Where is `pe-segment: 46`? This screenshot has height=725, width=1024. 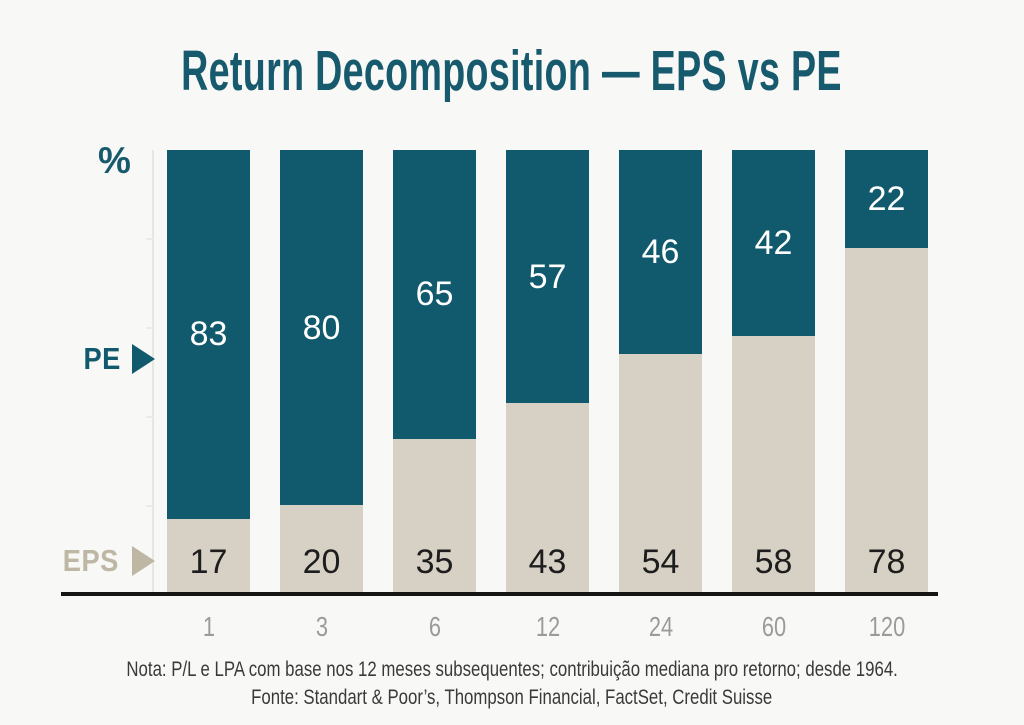 pe-segment: 46 is located at coordinates (660, 252).